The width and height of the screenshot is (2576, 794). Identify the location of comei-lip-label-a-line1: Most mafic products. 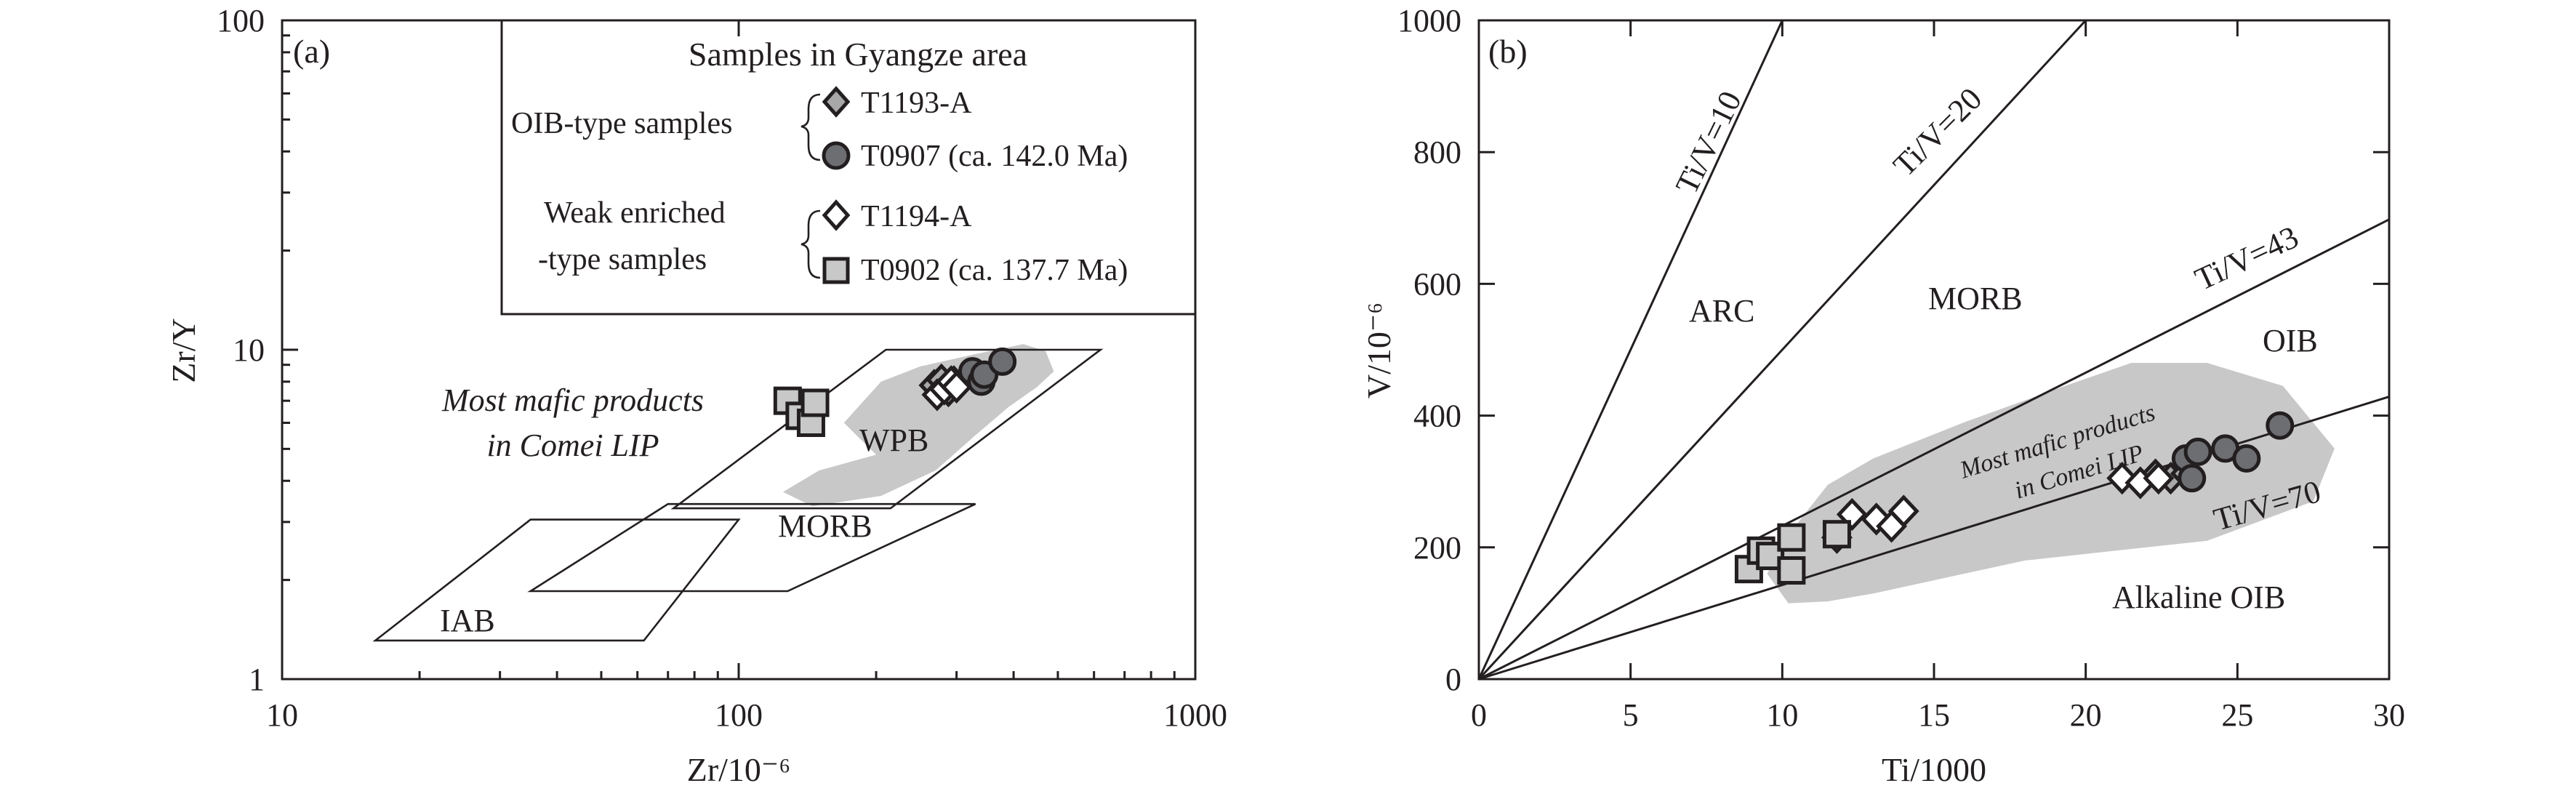
(572, 400).